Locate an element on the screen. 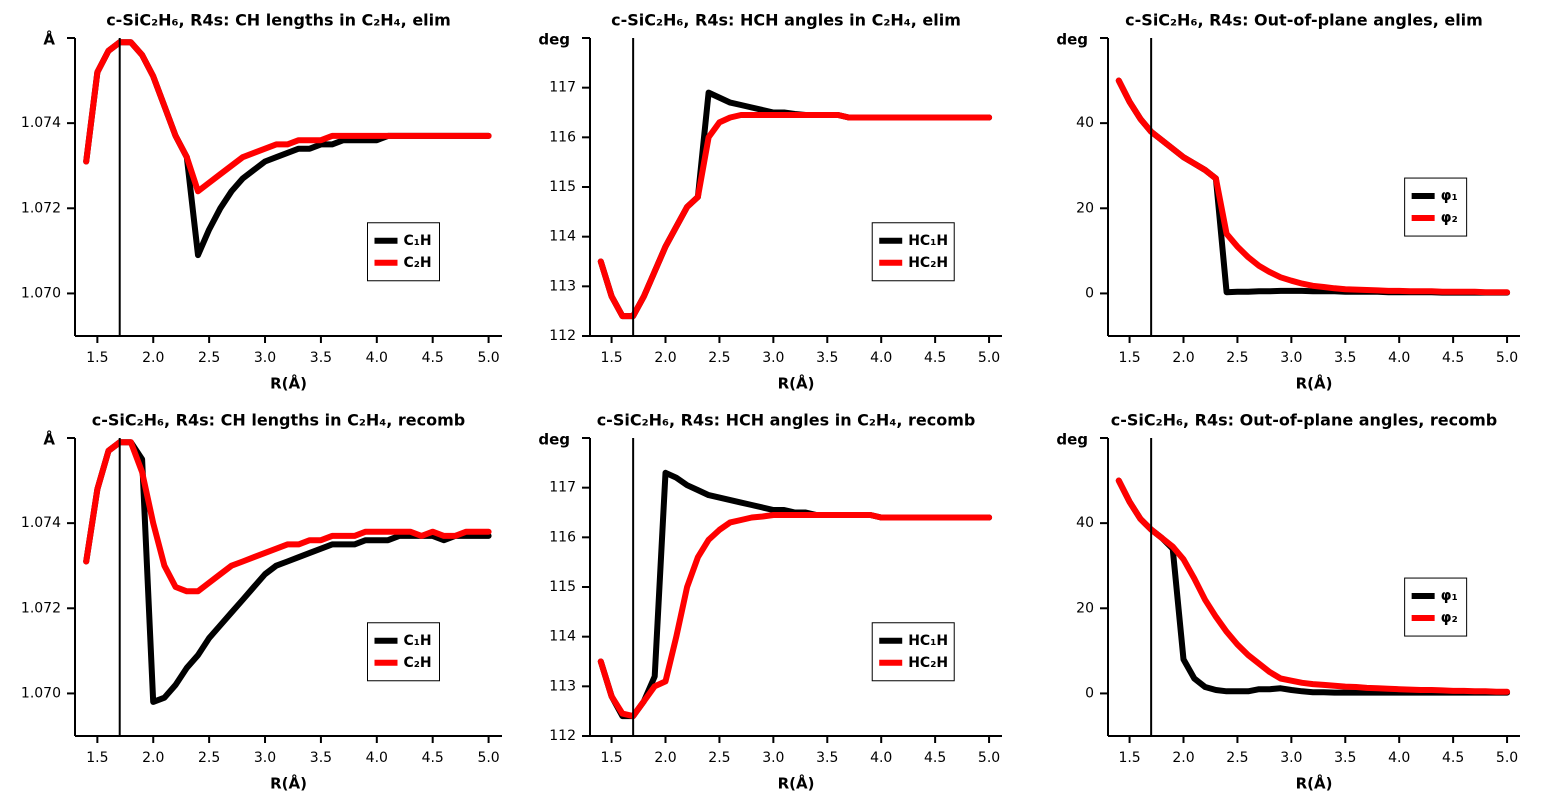 This screenshot has width=1550, height=801. y-axis-label: Å is located at coordinates (49, 439).